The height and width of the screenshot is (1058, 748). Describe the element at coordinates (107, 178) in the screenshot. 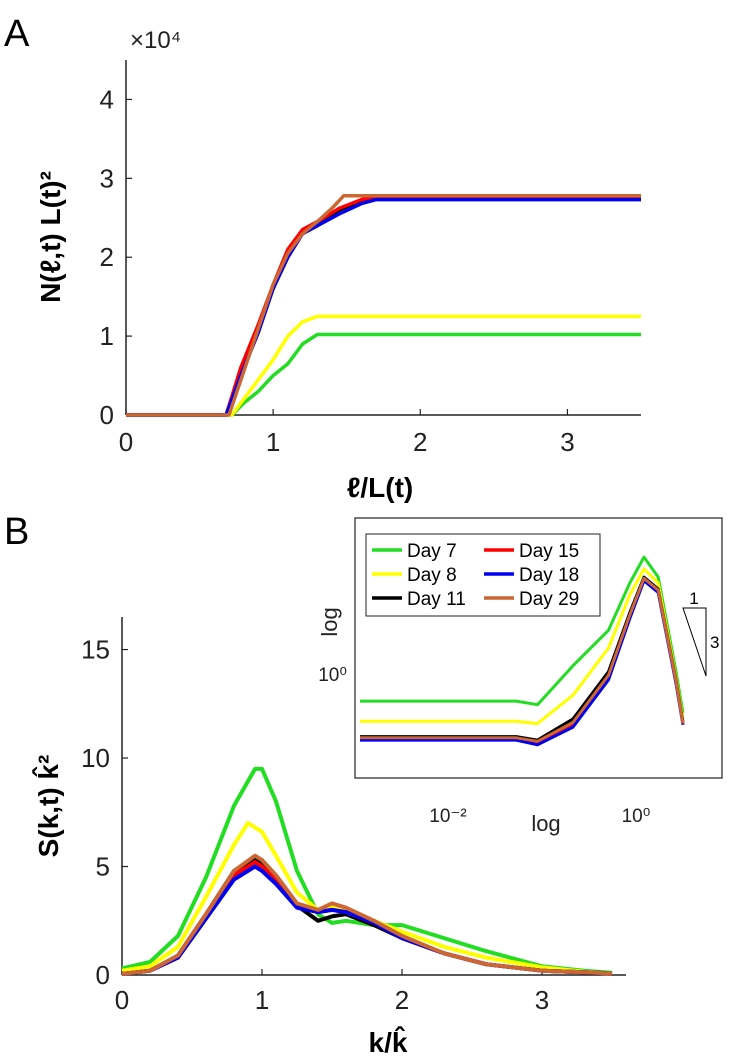

I see `panel-a-y-tick-label: 3` at that location.